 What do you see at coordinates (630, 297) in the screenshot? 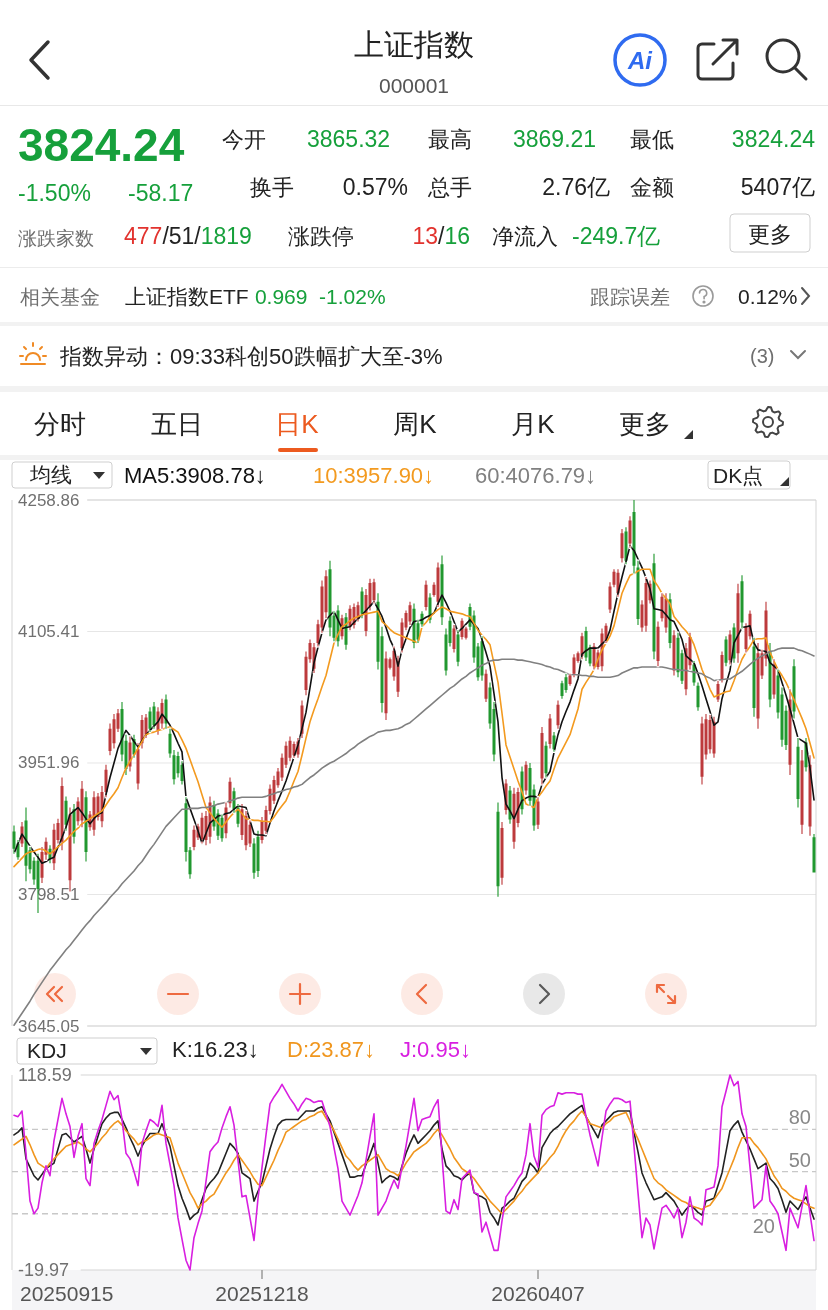
I see `text: 跟踪误差` at bounding box center [630, 297].